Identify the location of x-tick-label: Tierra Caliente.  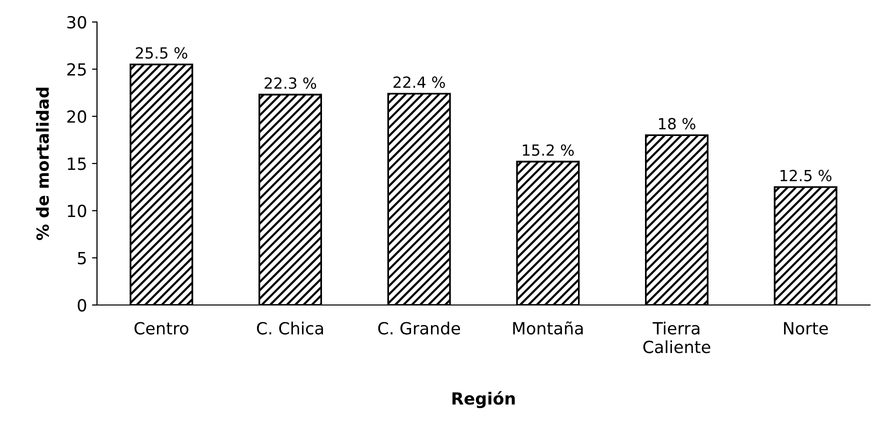
(676, 338).